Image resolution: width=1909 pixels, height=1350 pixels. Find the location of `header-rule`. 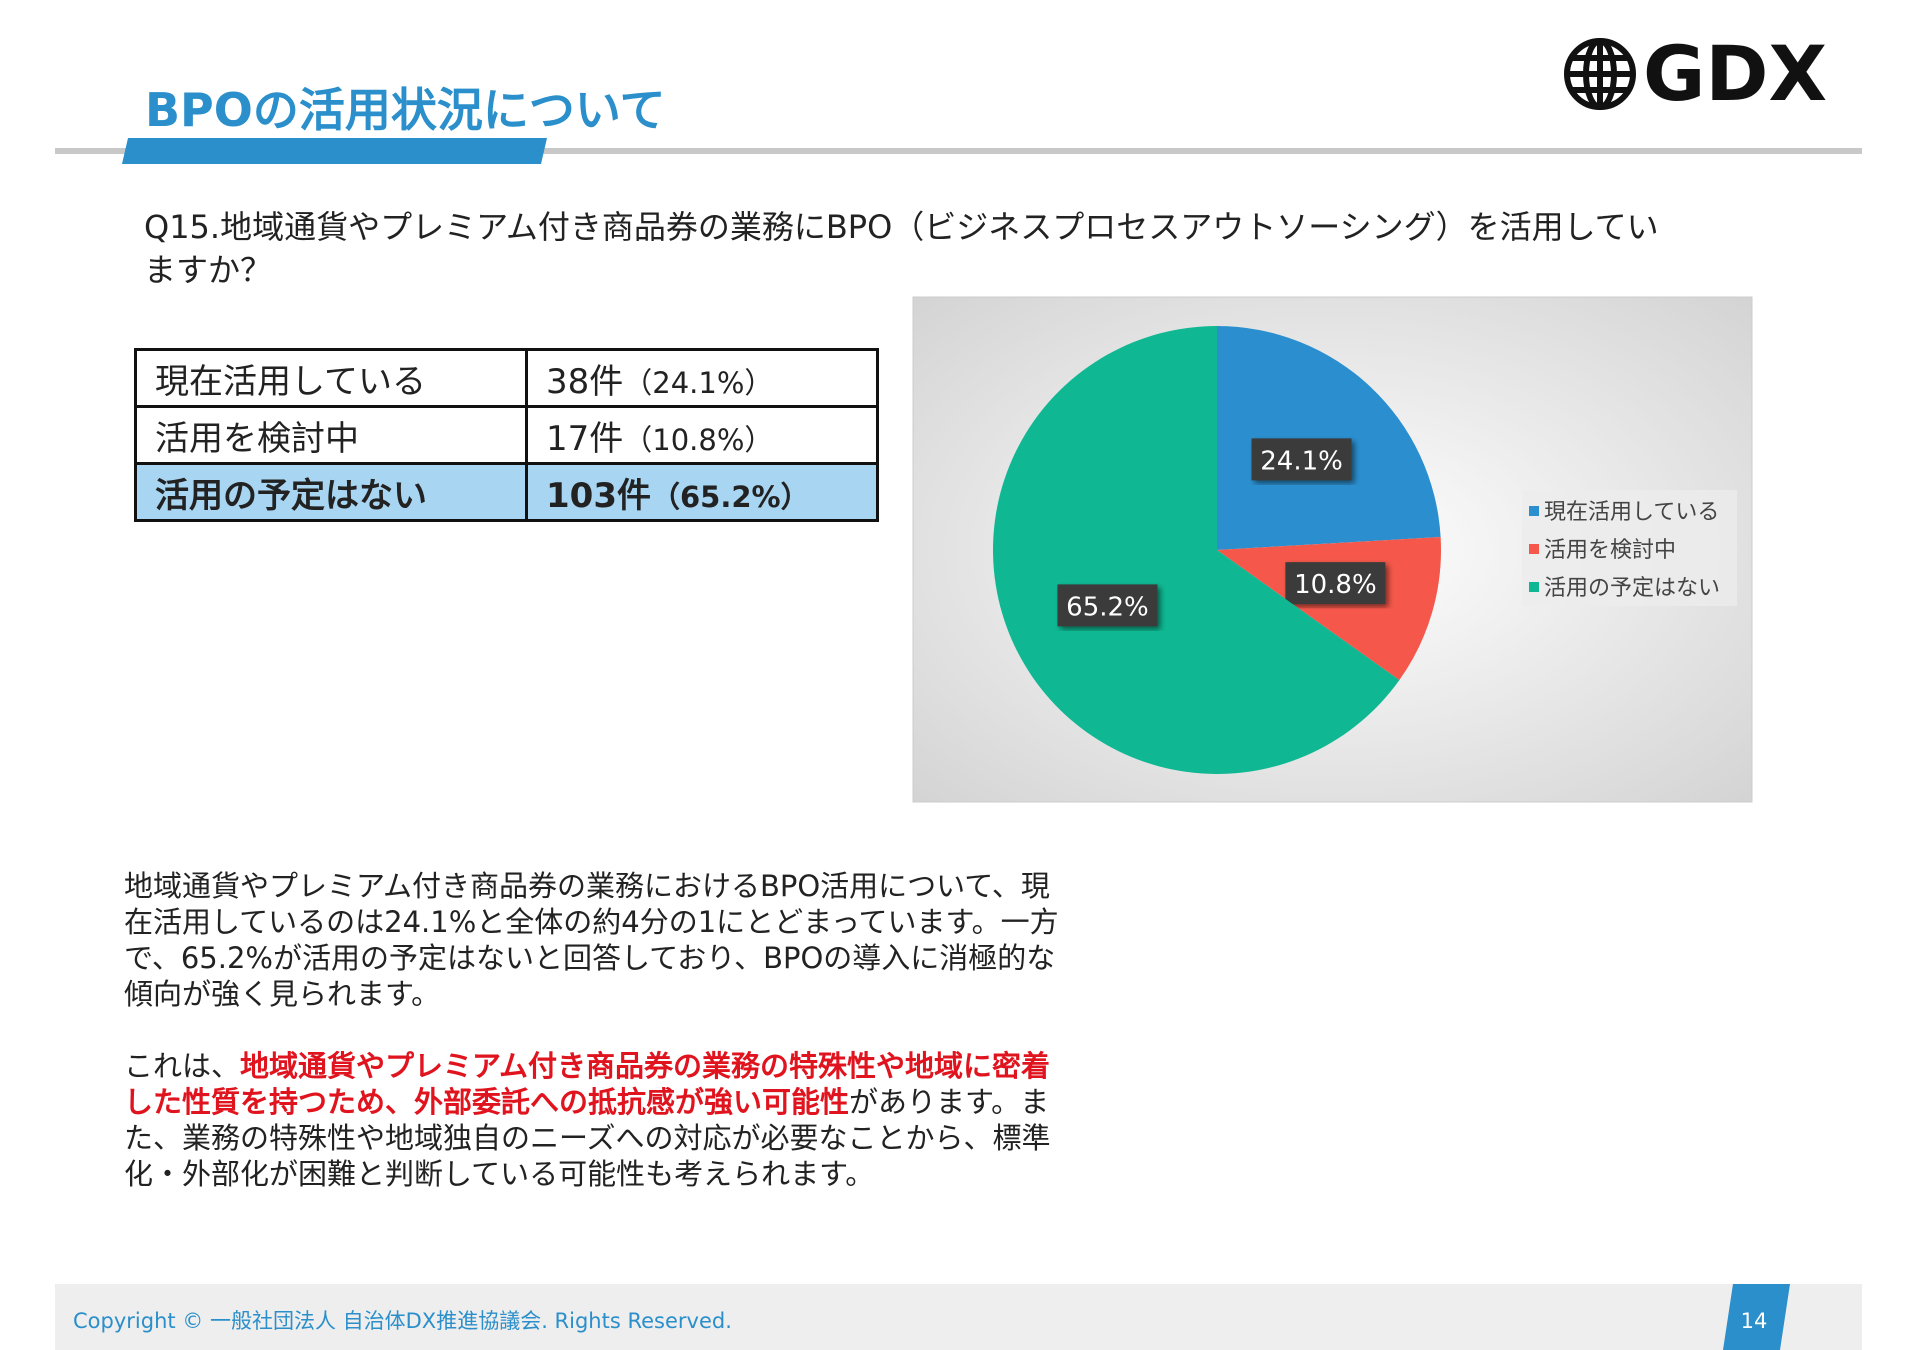

header-rule is located at coordinates (958, 151).